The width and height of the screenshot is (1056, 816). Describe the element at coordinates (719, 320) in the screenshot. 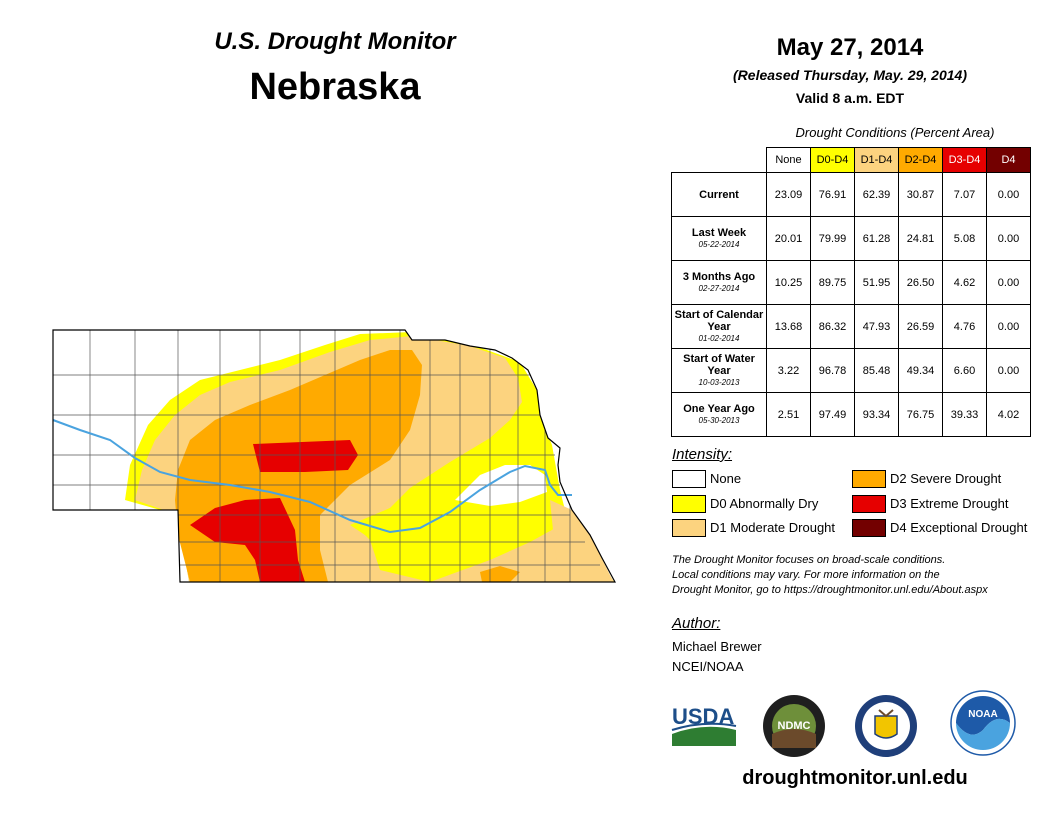

I see `row-label-text: Start of Calendar Year` at that location.